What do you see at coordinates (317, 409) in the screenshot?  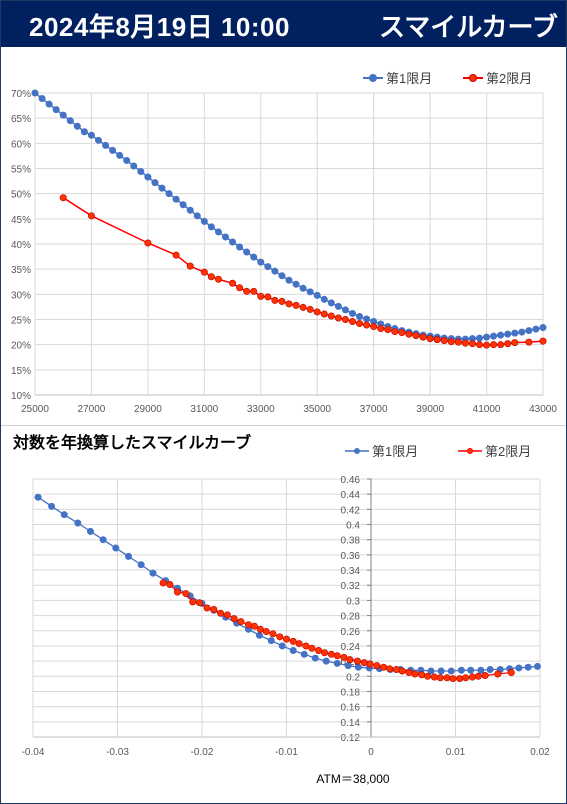 I see `x-tick-label: 35000` at bounding box center [317, 409].